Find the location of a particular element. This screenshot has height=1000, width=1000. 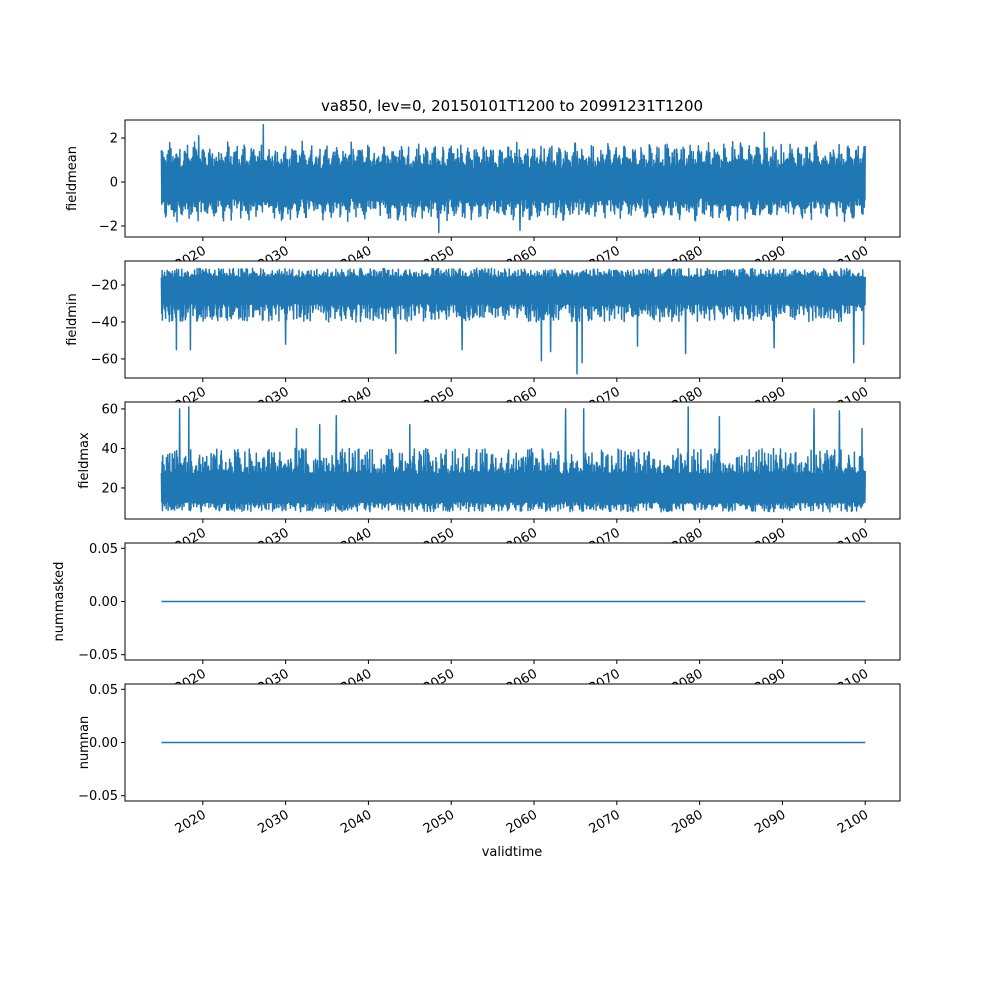

series-line-fieldmax is located at coordinates (513, 459).